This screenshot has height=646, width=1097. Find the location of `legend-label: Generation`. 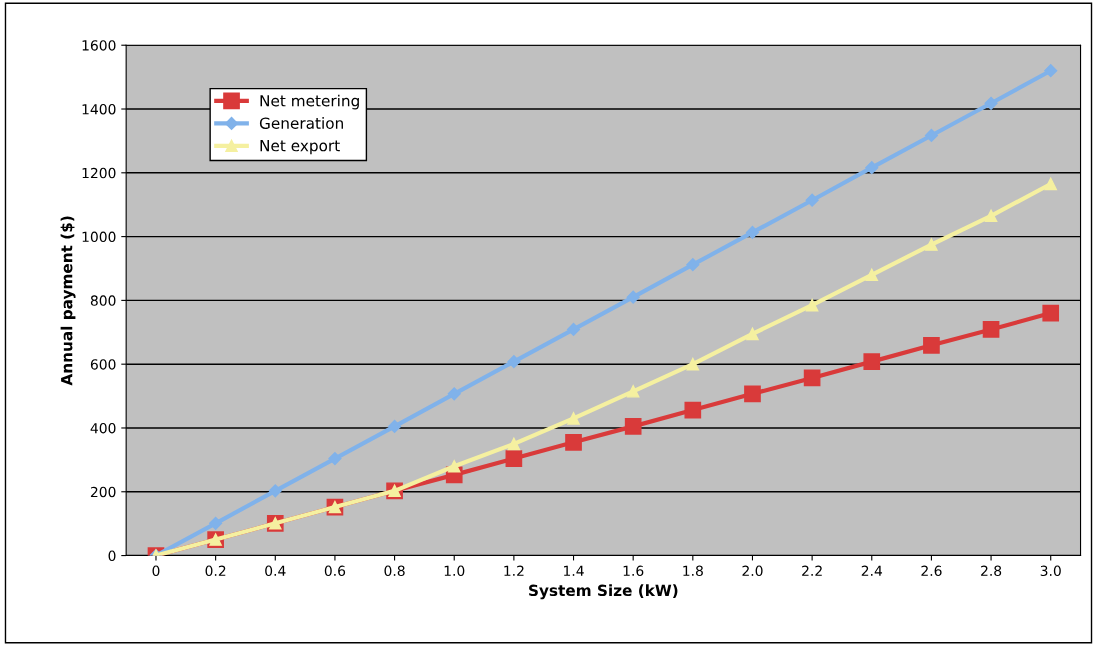

legend-label: Generation is located at coordinates (301, 123).